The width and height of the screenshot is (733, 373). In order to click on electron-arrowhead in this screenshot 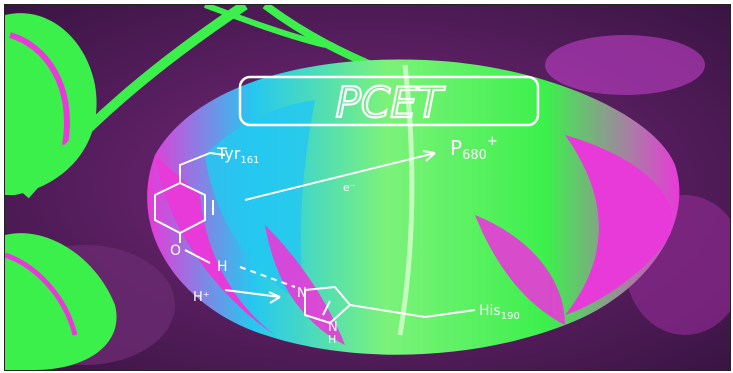, I will do `click(429, 156)`.